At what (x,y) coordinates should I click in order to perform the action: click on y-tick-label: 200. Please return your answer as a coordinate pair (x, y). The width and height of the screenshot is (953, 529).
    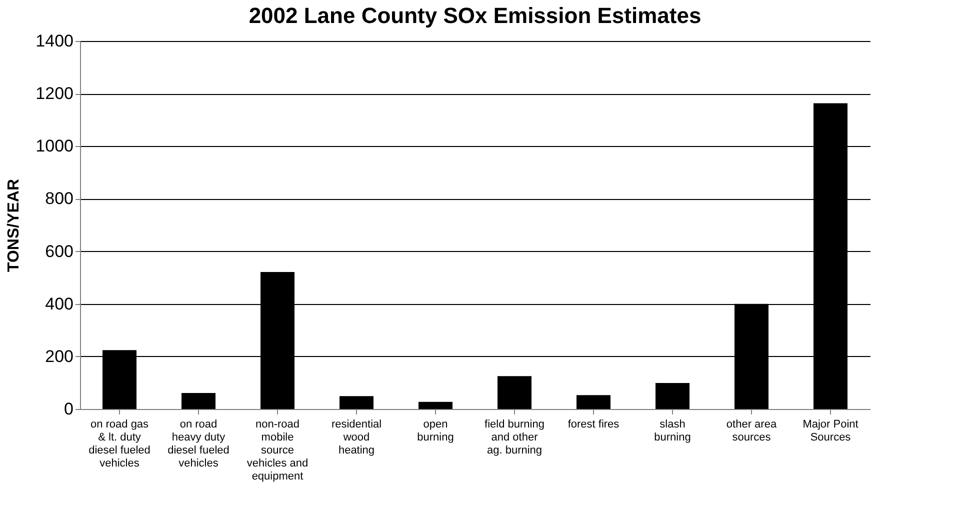
    Looking at the image, I should click on (59, 356).